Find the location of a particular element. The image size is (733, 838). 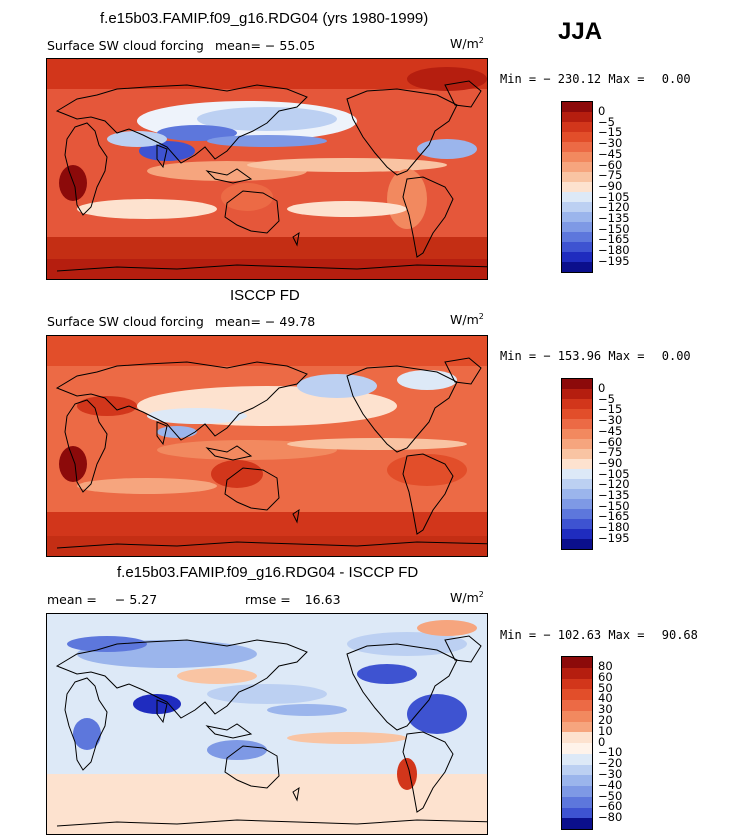

colorbar-label: 30 is located at coordinates (605, 709).